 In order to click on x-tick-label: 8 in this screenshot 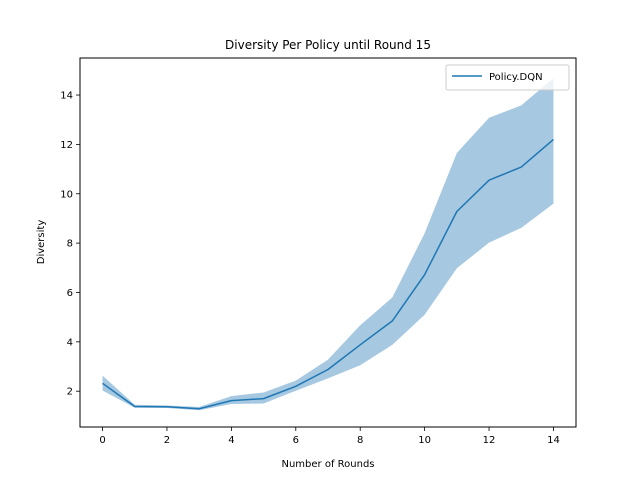, I will do `click(360, 440)`.